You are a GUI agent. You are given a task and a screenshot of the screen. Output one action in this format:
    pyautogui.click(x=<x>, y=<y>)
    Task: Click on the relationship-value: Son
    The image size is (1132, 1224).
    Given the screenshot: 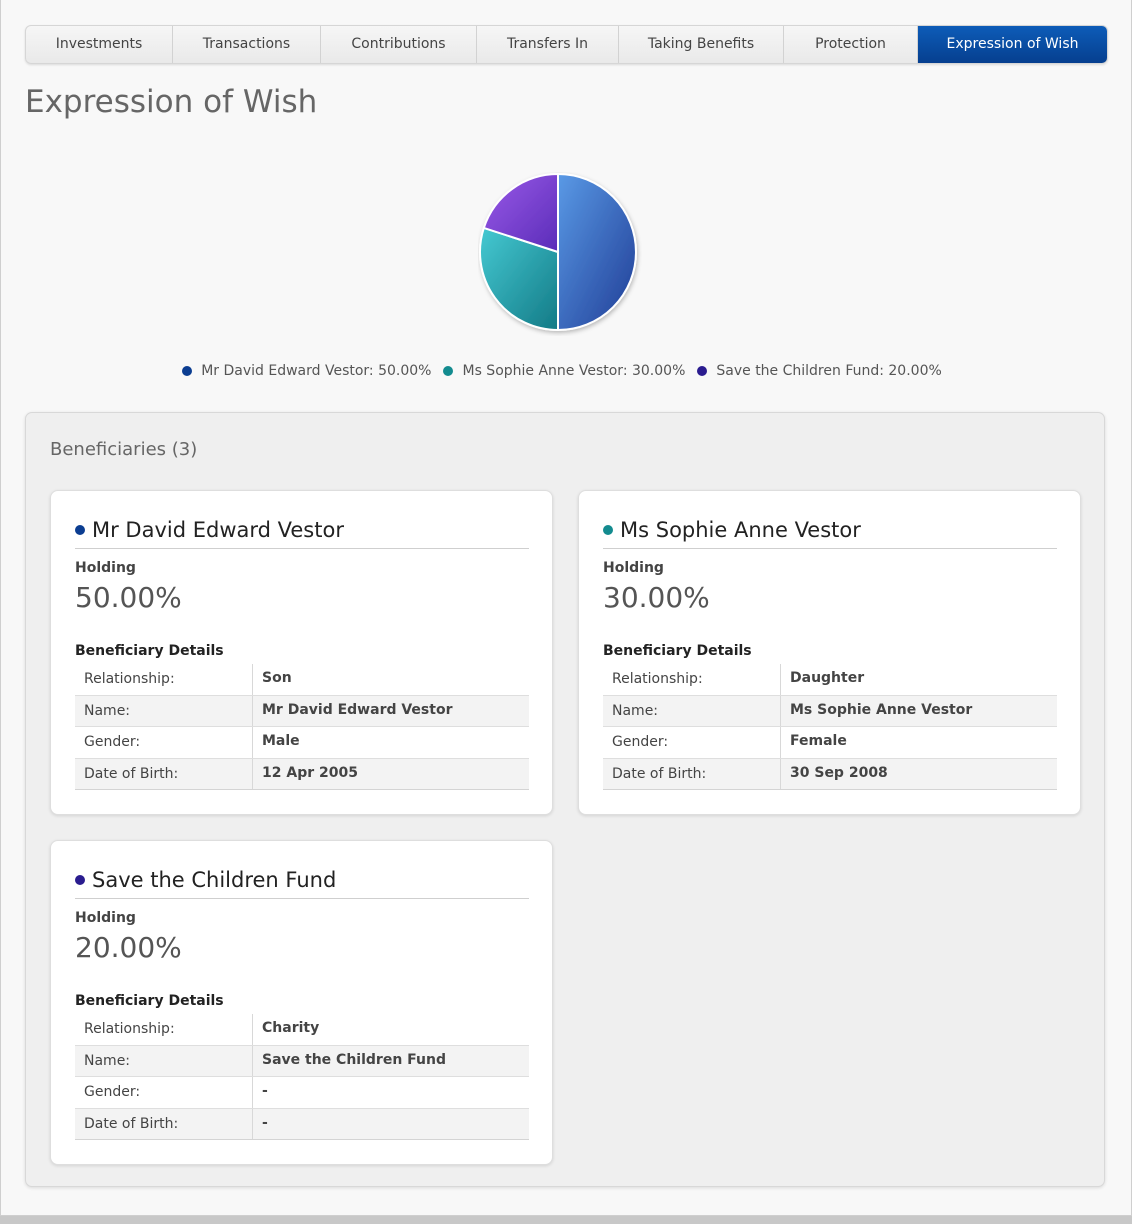 What is the action you would take?
    pyautogui.click(x=277, y=678)
    